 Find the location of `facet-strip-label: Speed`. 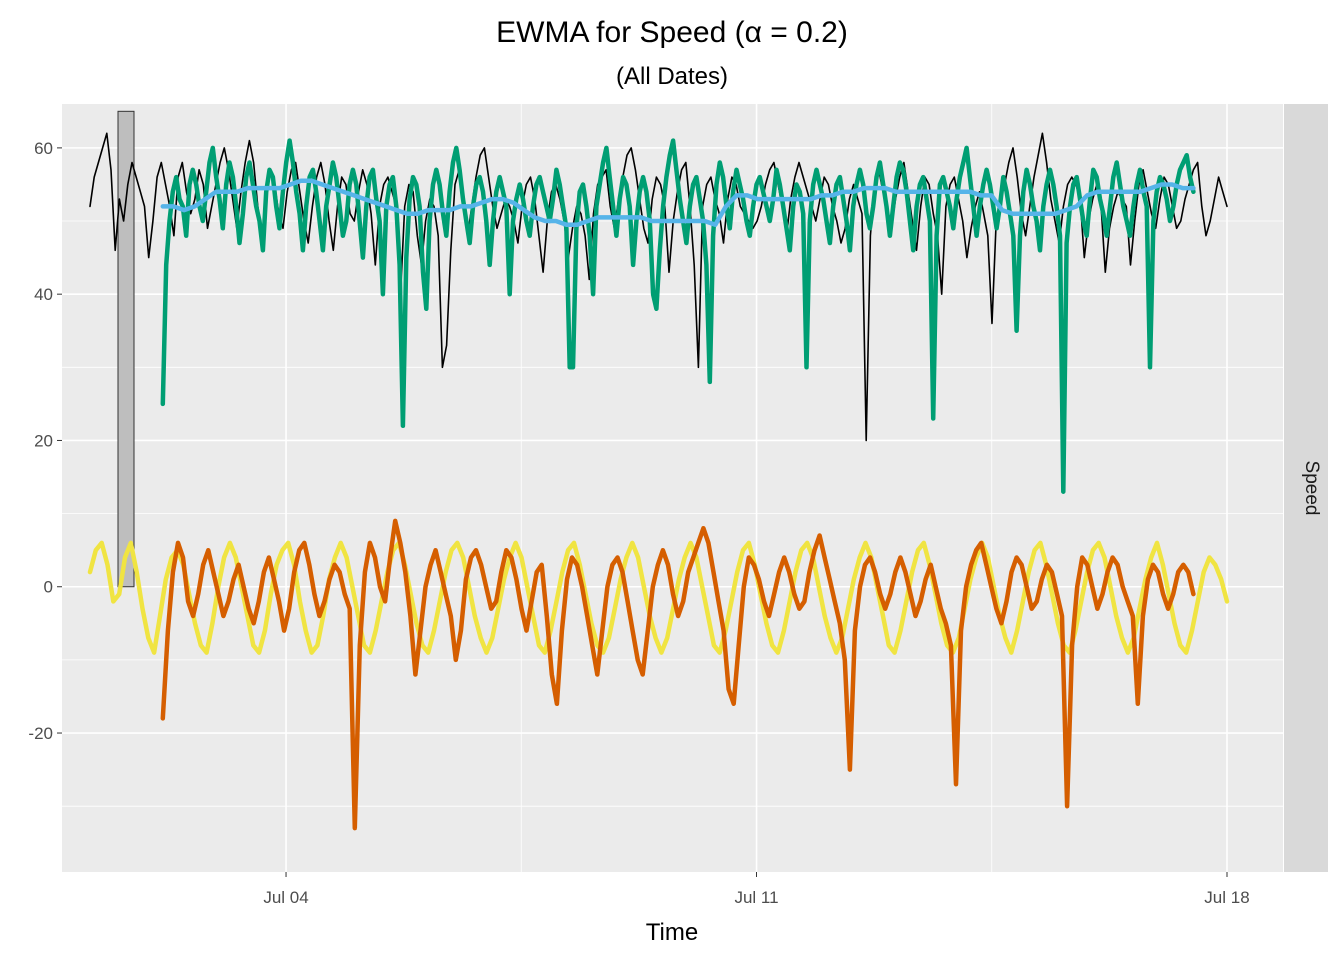

facet-strip-label: Speed is located at coordinates (1311, 488).